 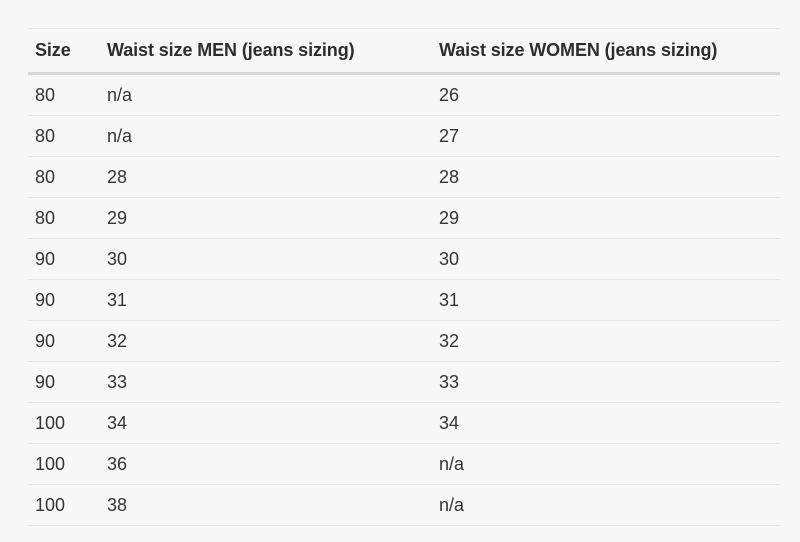 What do you see at coordinates (266, 300) in the screenshot?
I see `cell-waist-men: 31` at bounding box center [266, 300].